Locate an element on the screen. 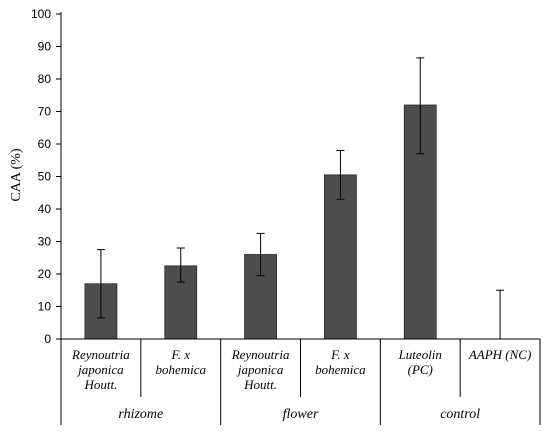  y-tick-label: 60 is located at coordinates (45, 144).